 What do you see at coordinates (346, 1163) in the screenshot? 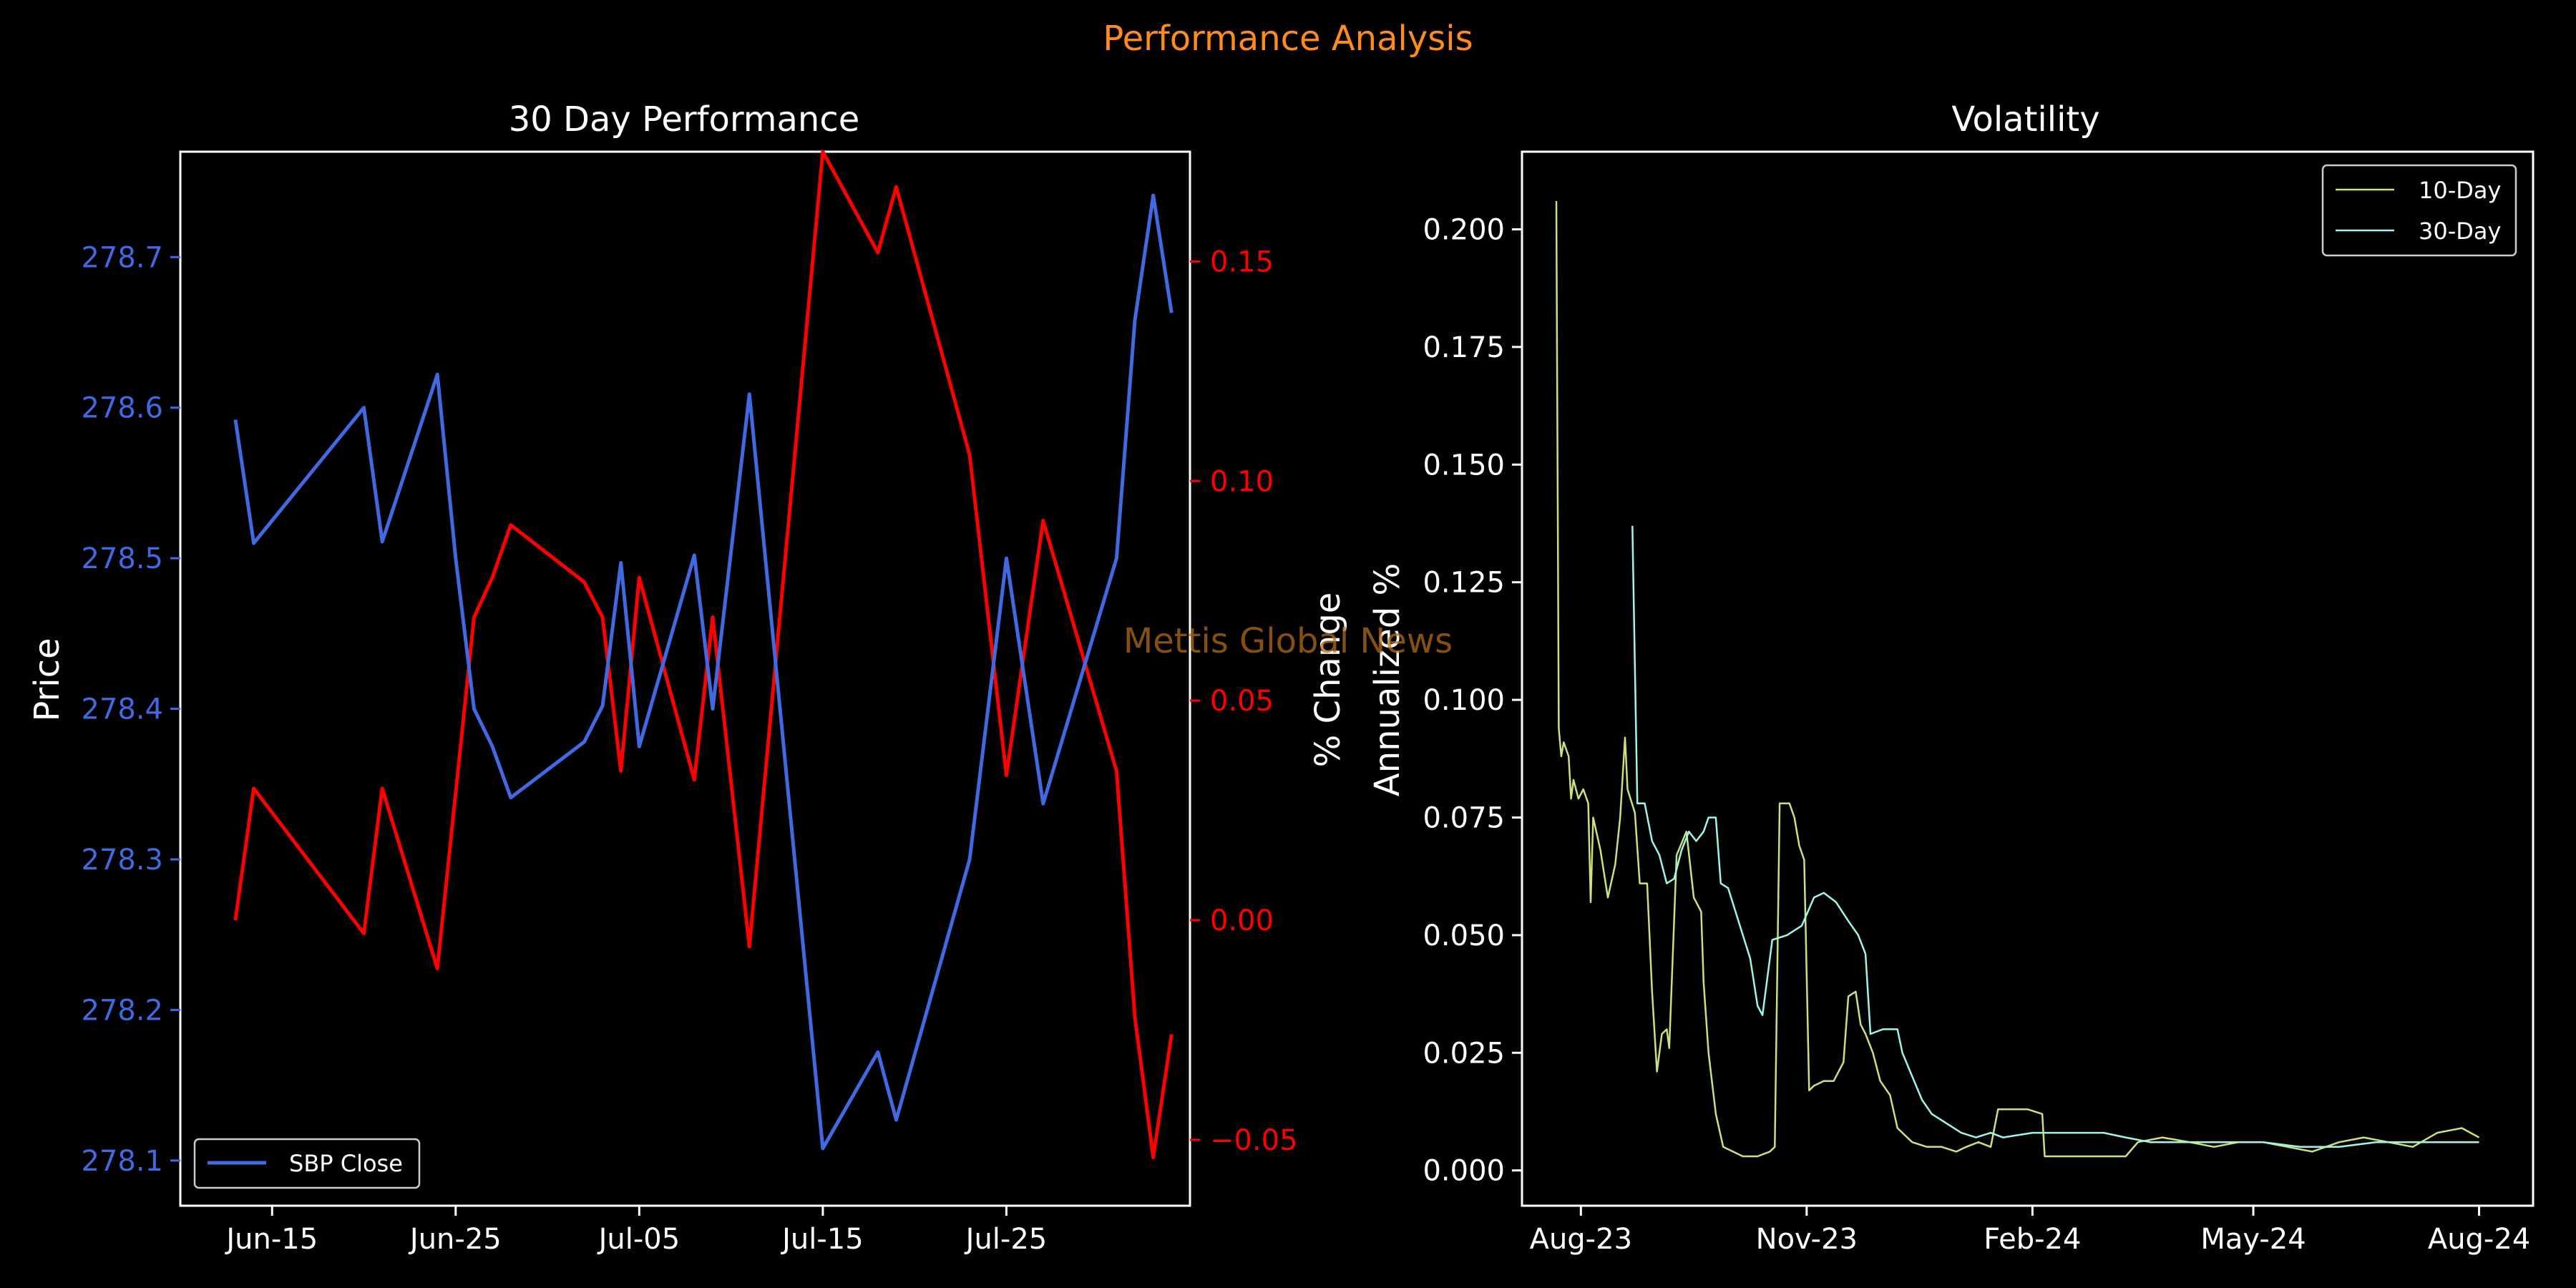
I see `sbp-close-legend-label: SBP Close` at bounding box center [346, 1163].